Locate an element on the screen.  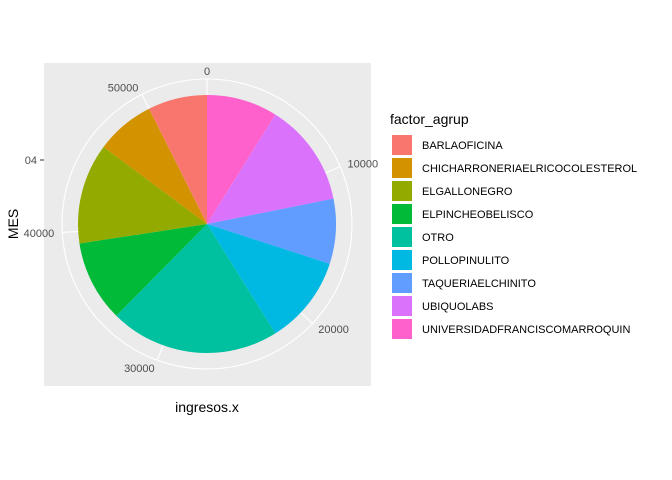
x-axis-title: ingresos.x is located at coordinates (207, 407).